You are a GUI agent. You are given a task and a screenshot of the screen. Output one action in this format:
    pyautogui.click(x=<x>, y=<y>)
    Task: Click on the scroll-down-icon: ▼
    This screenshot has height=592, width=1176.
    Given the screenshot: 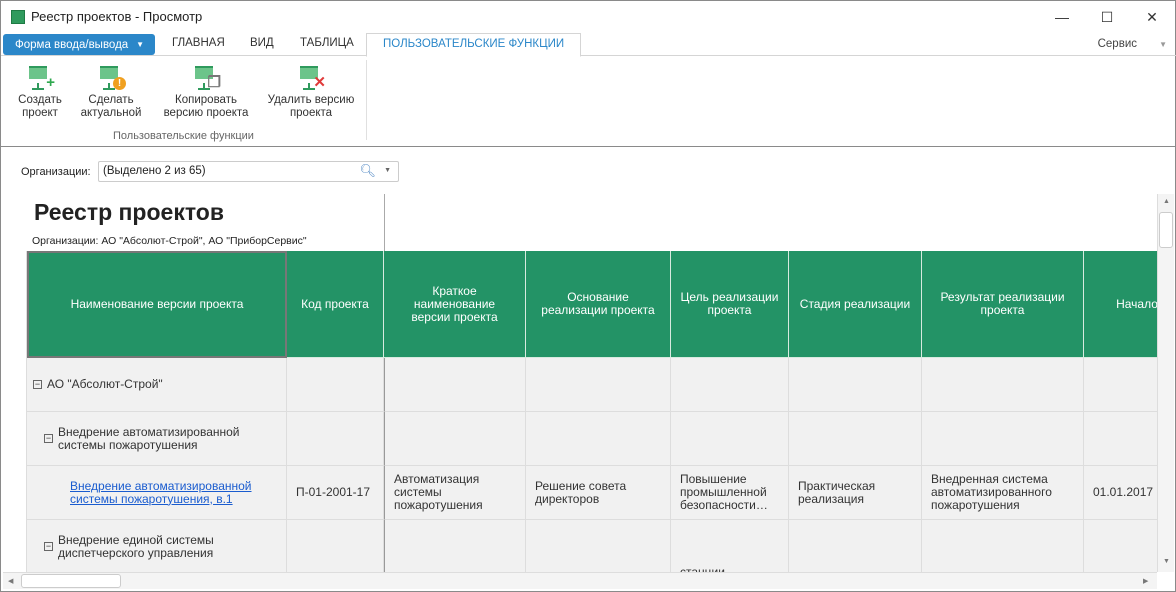 What is the action you would take?
    pyautogui.click(x=1166, y=561)
    